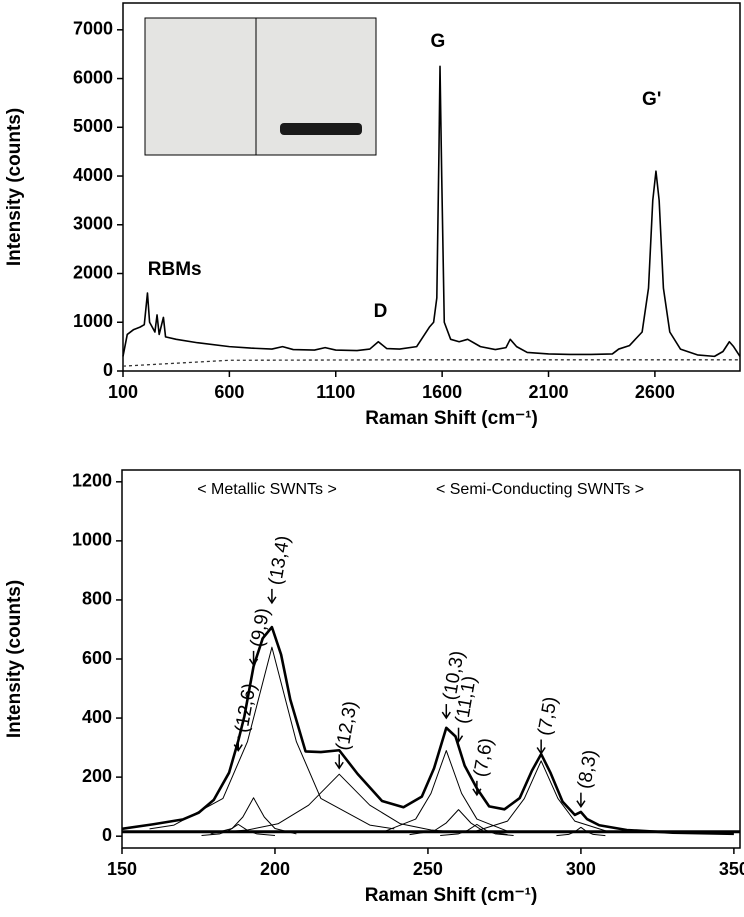 The width and height of the screenshot is (744, 917). Describe the element at coordinates (92, 481) in the screenshot. I see `y-tick-label: 1200` at that location.